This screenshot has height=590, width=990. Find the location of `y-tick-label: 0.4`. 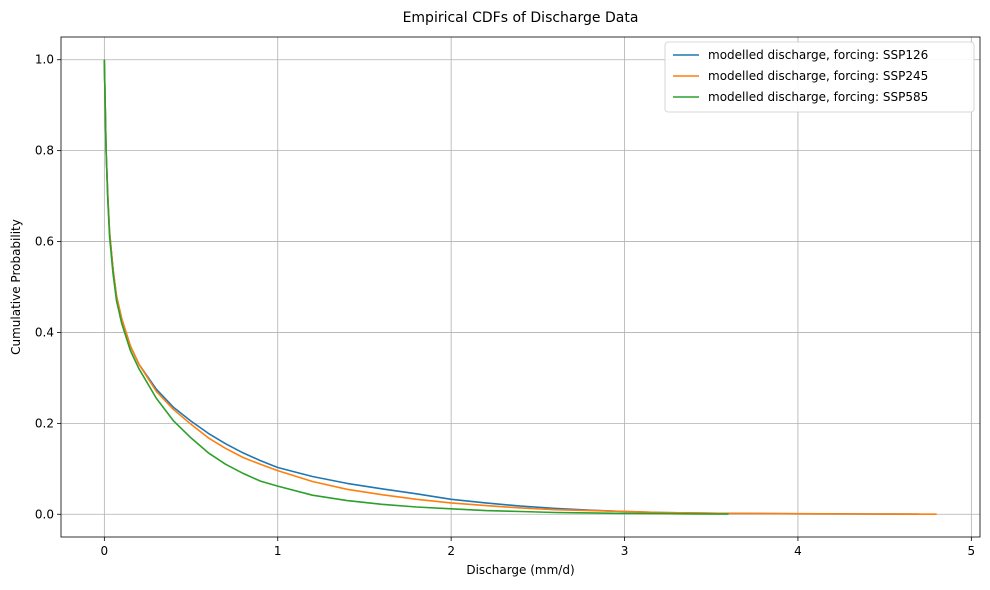

y-tick-label: 0.4 is located at coordinates (44, 332).